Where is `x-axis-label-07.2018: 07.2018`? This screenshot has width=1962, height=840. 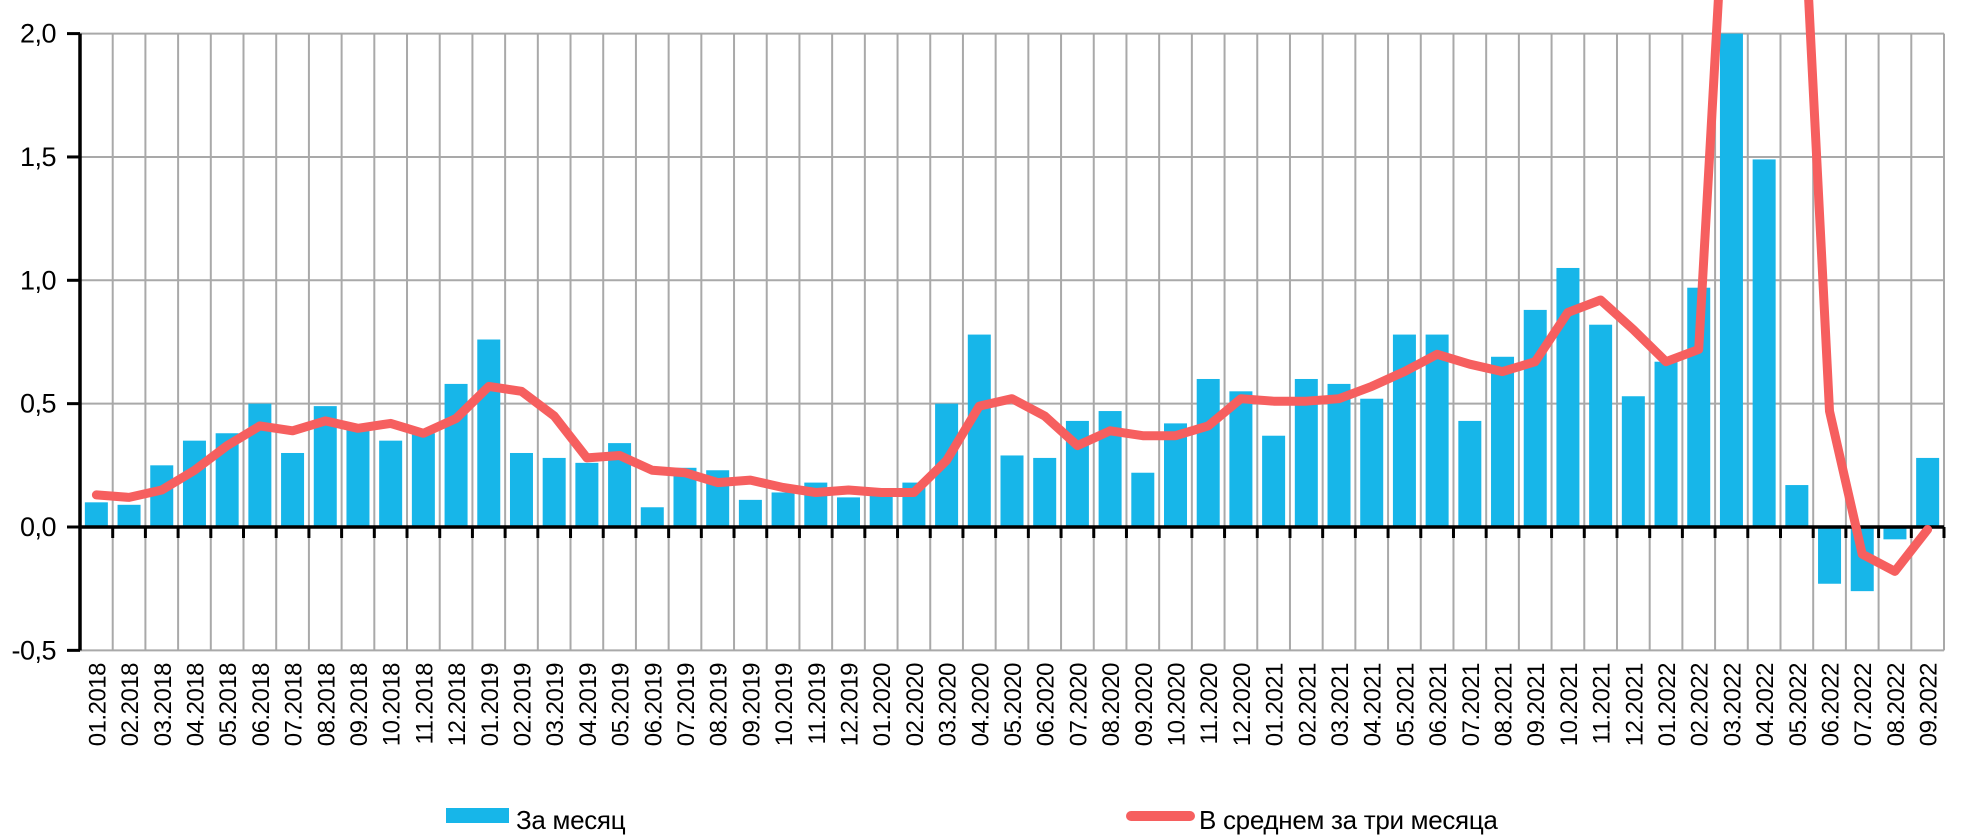
x-axis-label-07.2018: 07.2018 is located at coordinates (294, 704).